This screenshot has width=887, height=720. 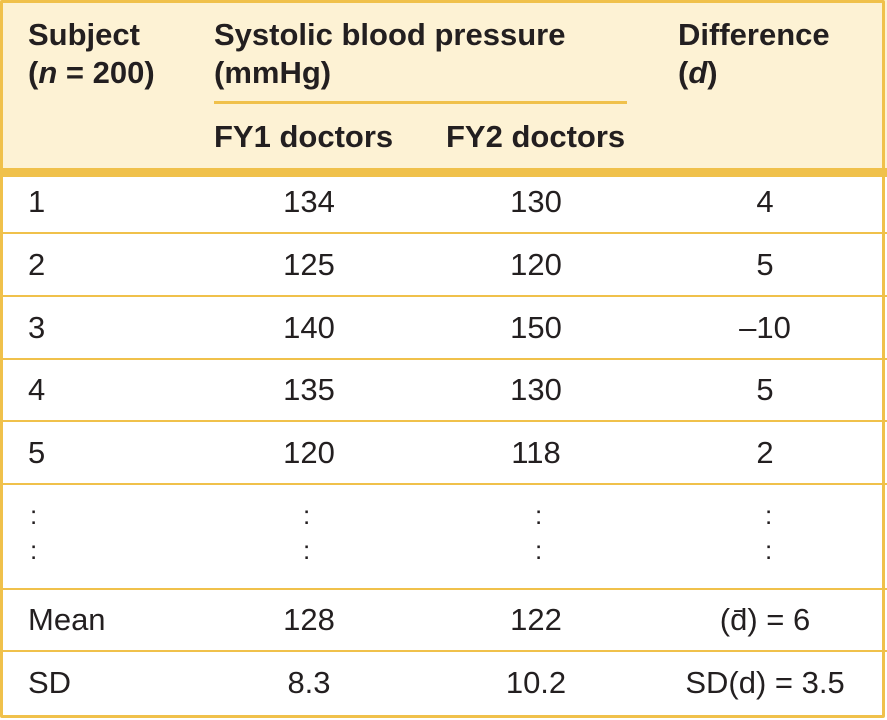 What do you see at coordinates (536, 327) in the screenshot?
I see `cell-fy2: 150` at bounding box center [536, 327].